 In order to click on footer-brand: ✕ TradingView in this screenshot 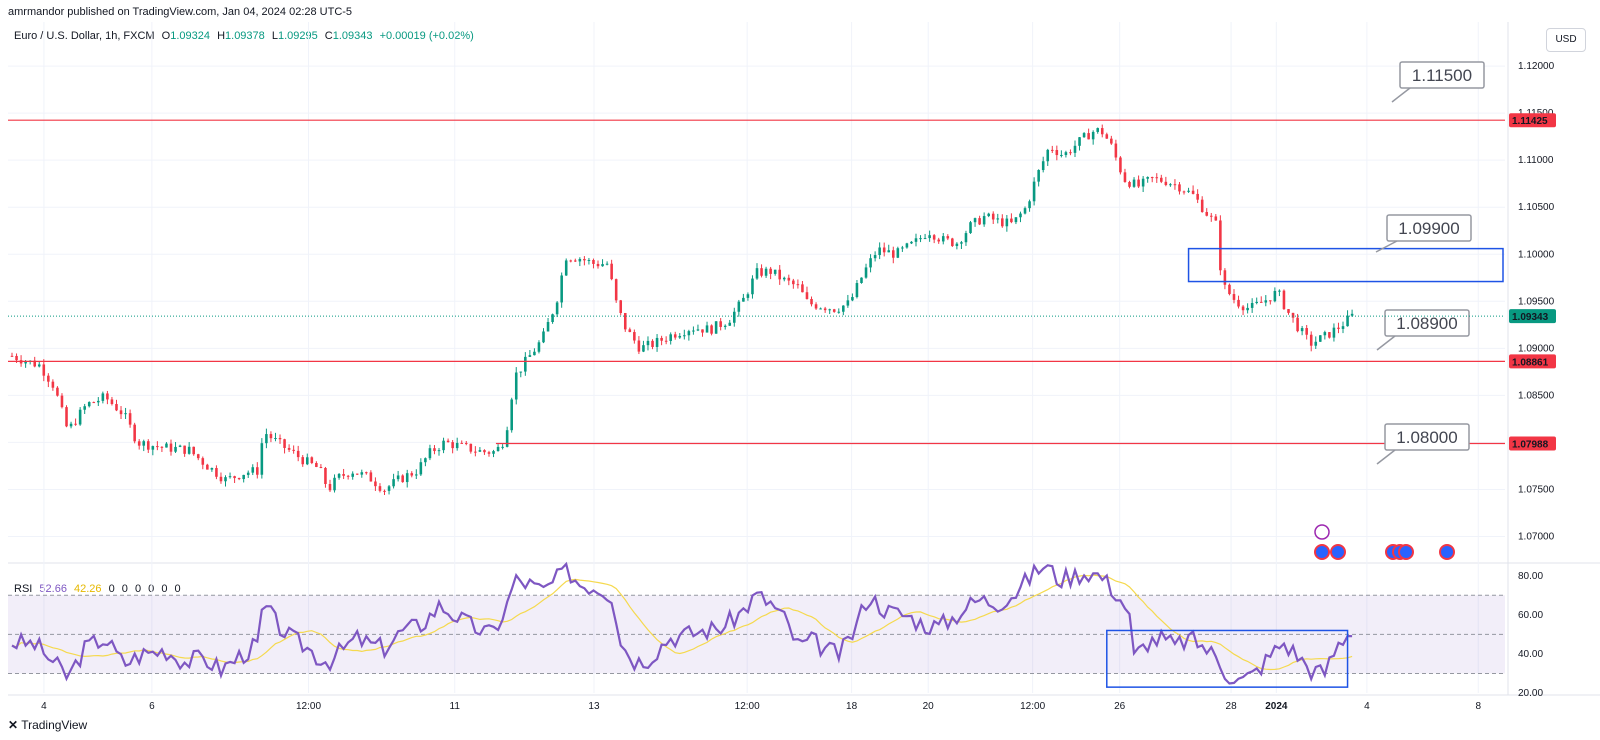, I will do `click(47, 725)`.